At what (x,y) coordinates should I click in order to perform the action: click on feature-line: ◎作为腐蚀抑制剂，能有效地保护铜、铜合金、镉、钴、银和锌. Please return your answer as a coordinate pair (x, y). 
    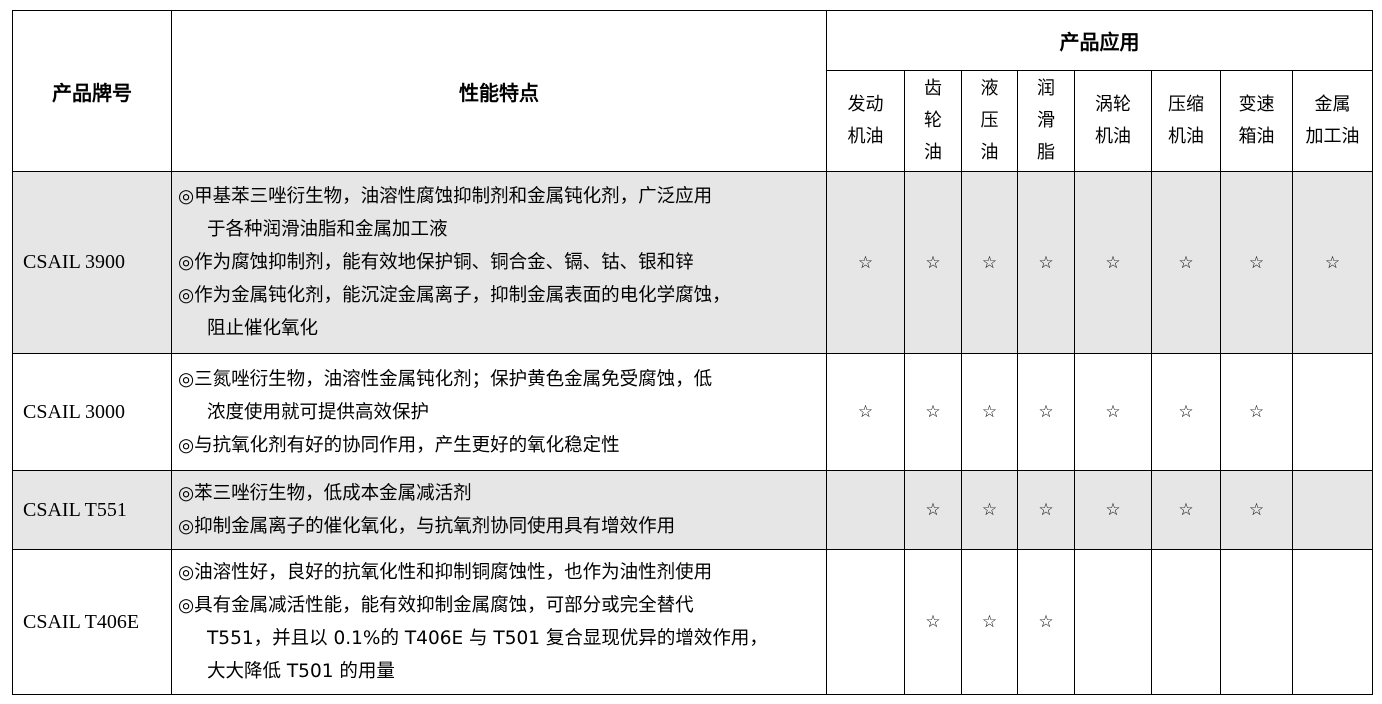
    Looking at the image, I should click on (436, 262).